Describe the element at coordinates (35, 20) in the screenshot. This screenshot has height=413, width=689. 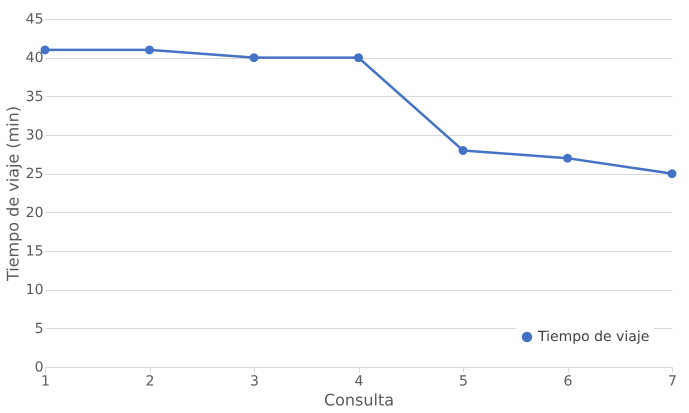
I see `y-tick-label: 45` at that location.